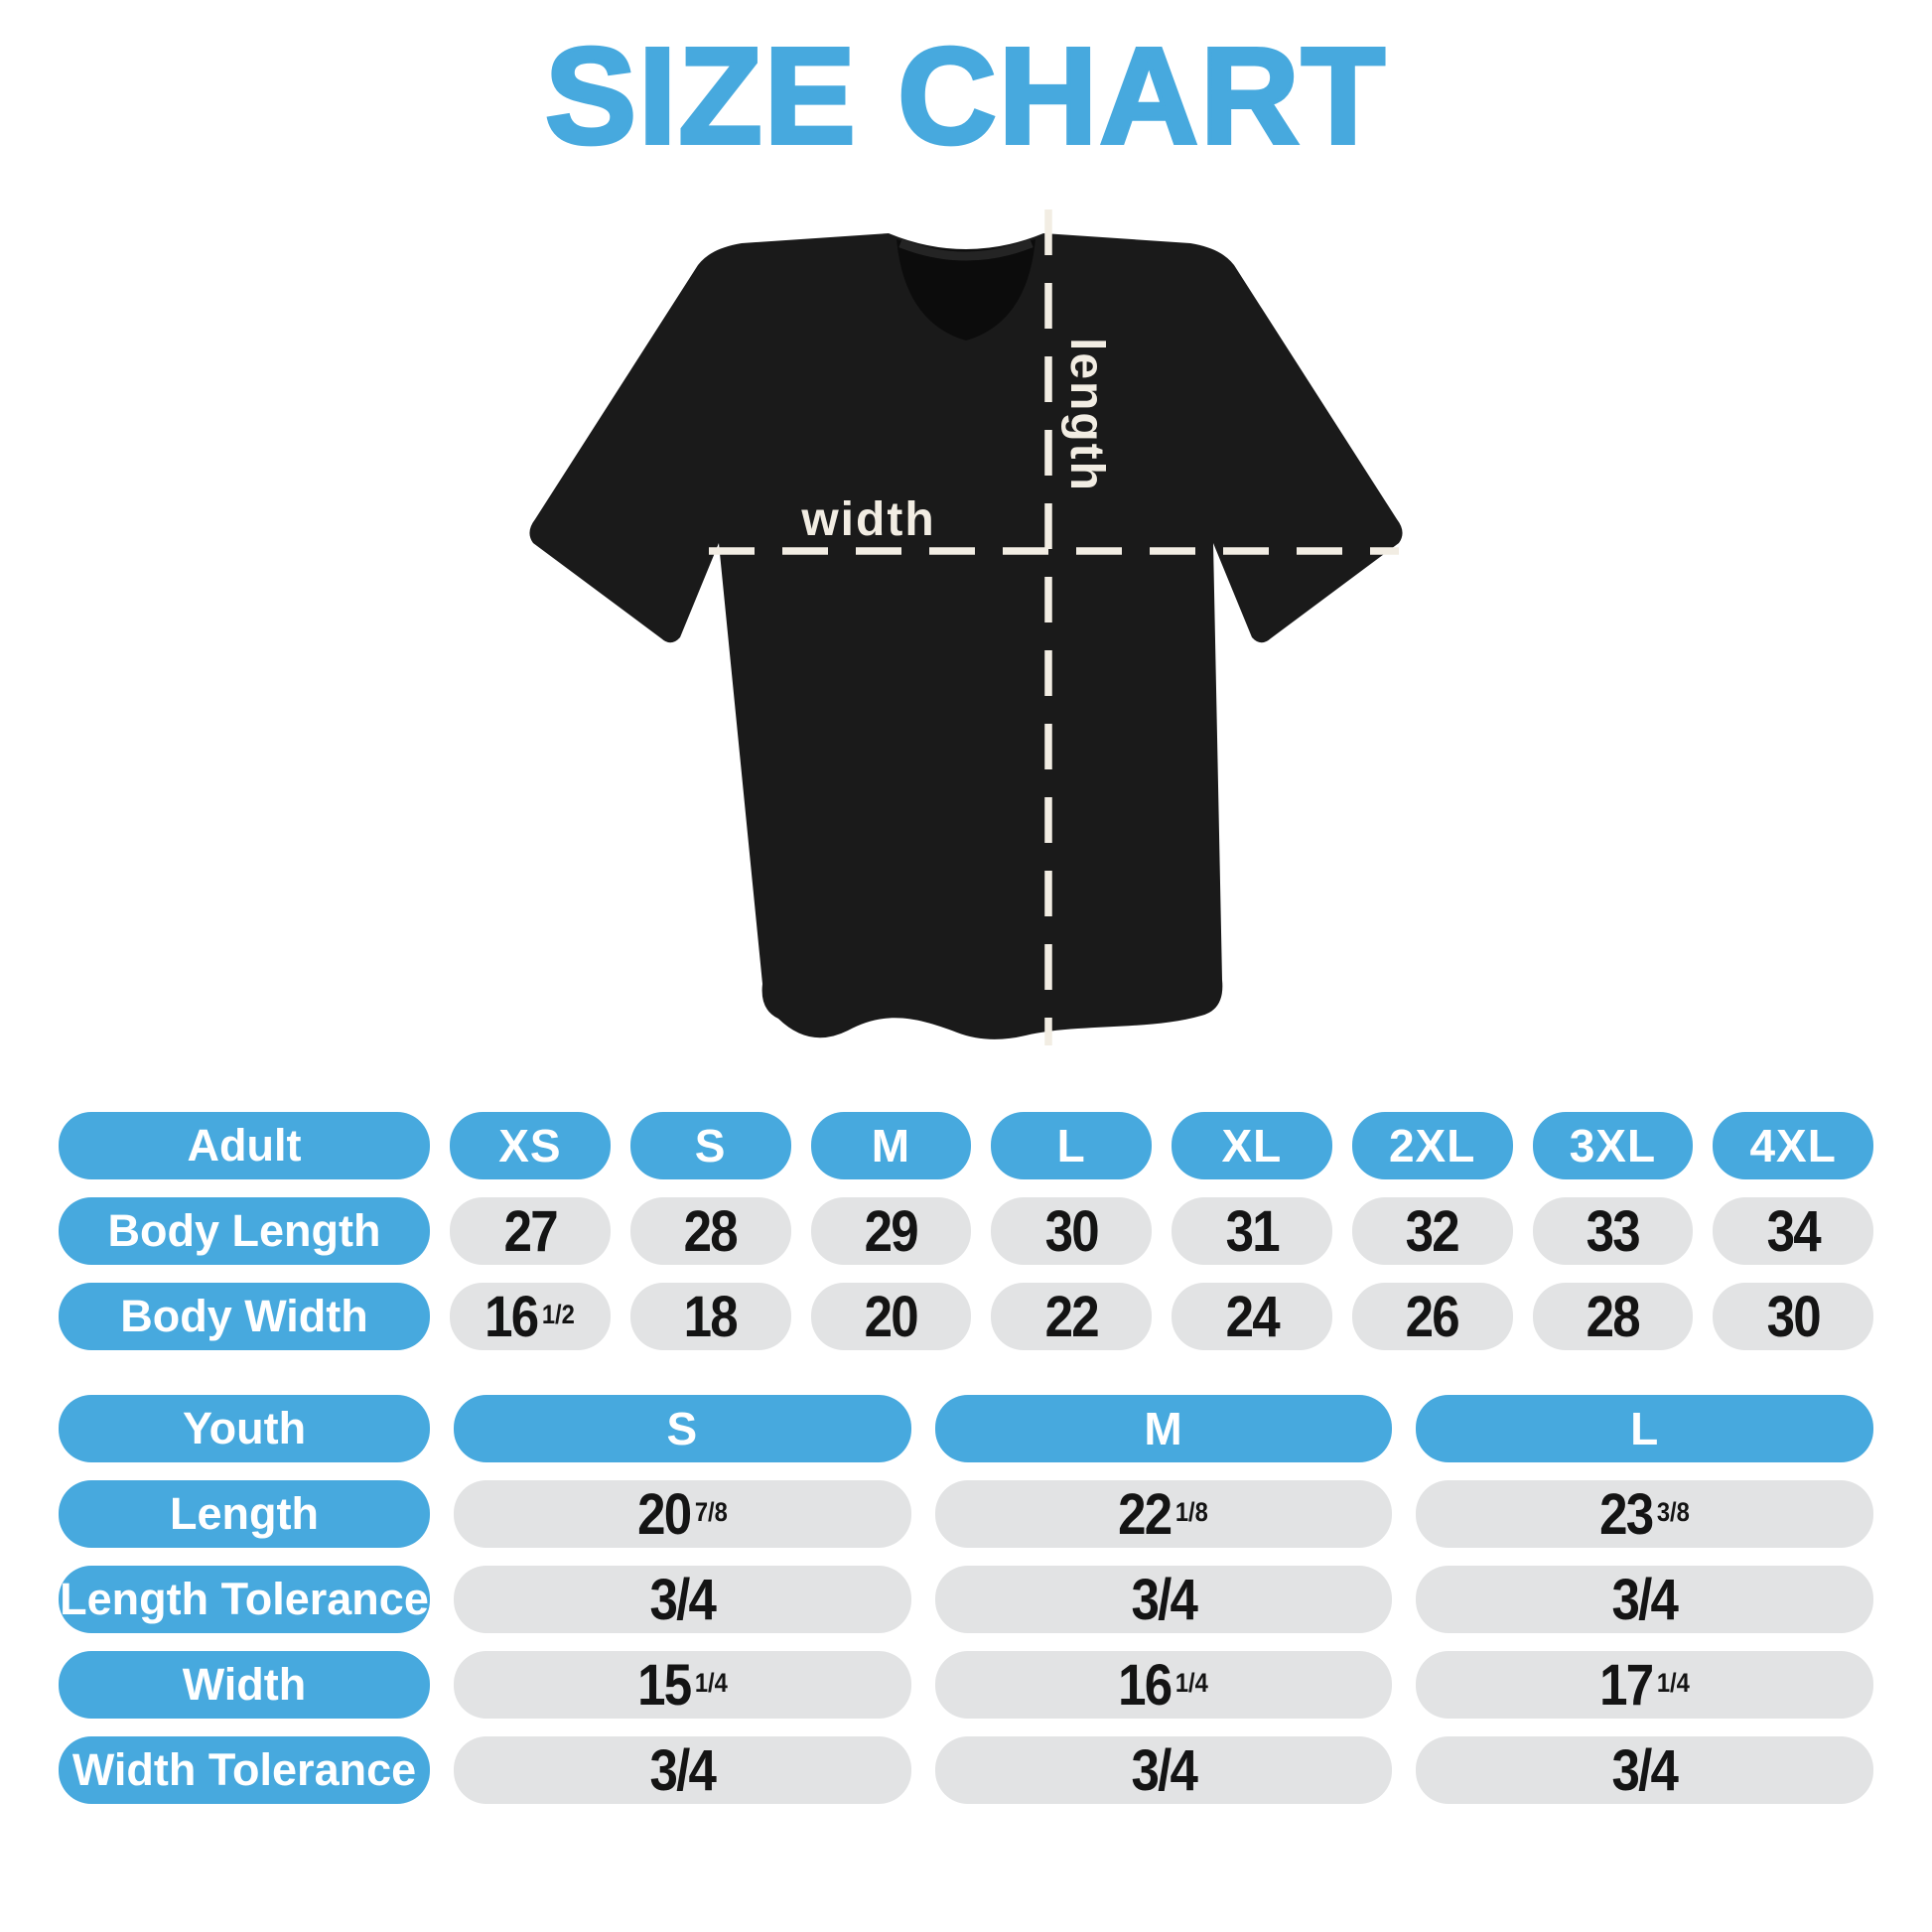 This screenshot has height=1932, width=1932. Describe the element at coordinates (244, 1514) in the screenshot. I see `row-label: Length` at that location.